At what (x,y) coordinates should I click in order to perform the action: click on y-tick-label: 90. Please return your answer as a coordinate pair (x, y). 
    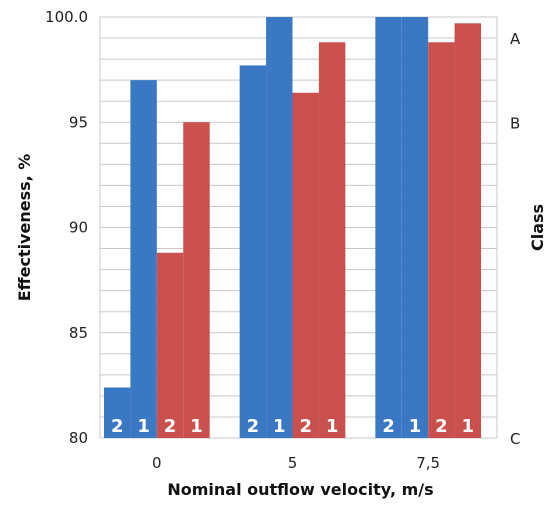
    Looking at the image, I should click on (78, 228).